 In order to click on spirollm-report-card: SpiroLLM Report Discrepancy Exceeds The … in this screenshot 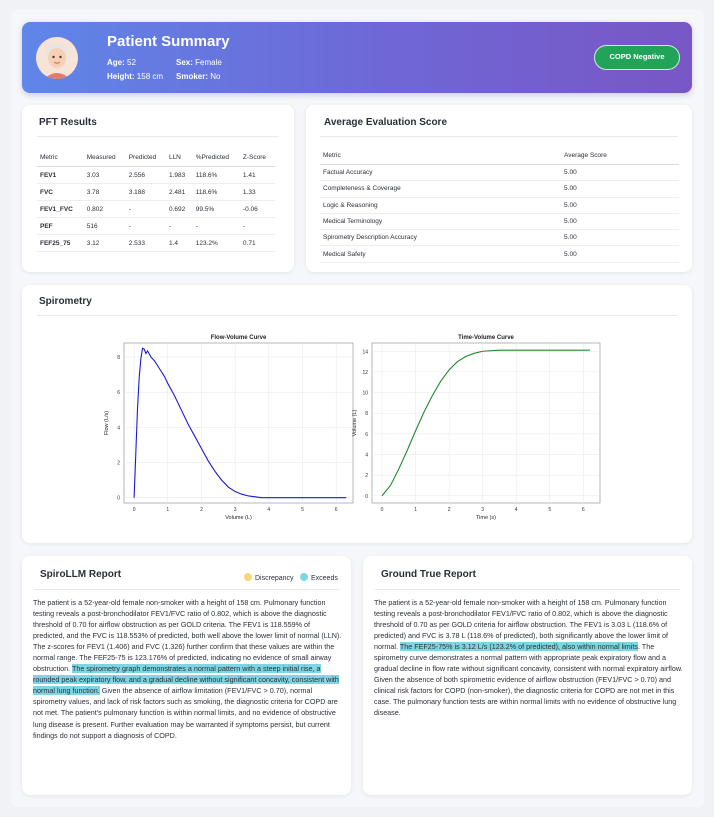, I will do `click(186, 675)`.